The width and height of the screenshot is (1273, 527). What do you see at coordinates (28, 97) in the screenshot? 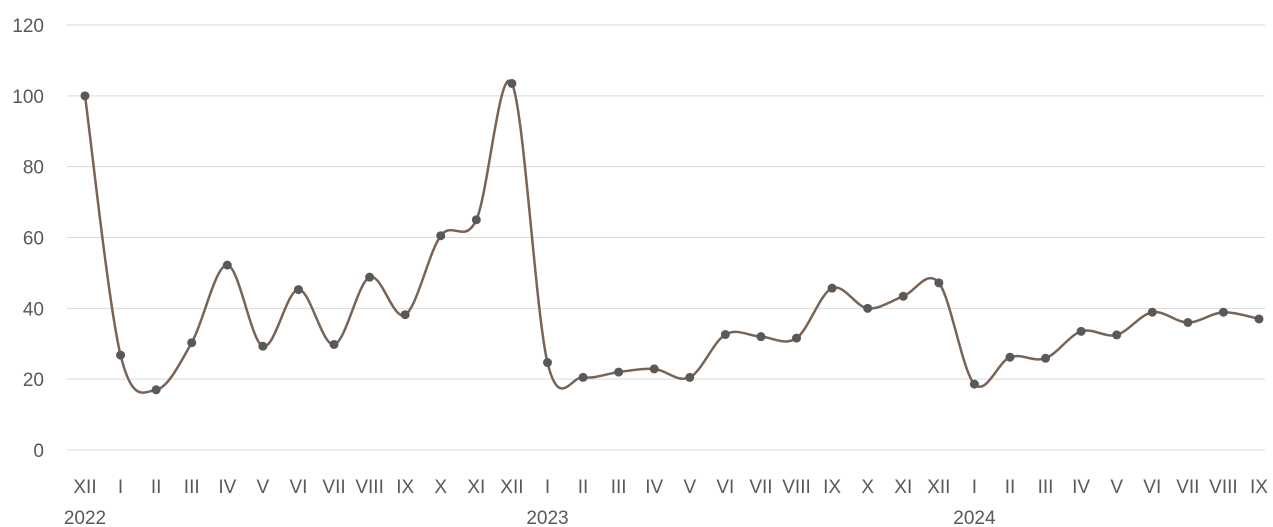
I see `y-tick-label: 100` at bounding box center [28, 97].